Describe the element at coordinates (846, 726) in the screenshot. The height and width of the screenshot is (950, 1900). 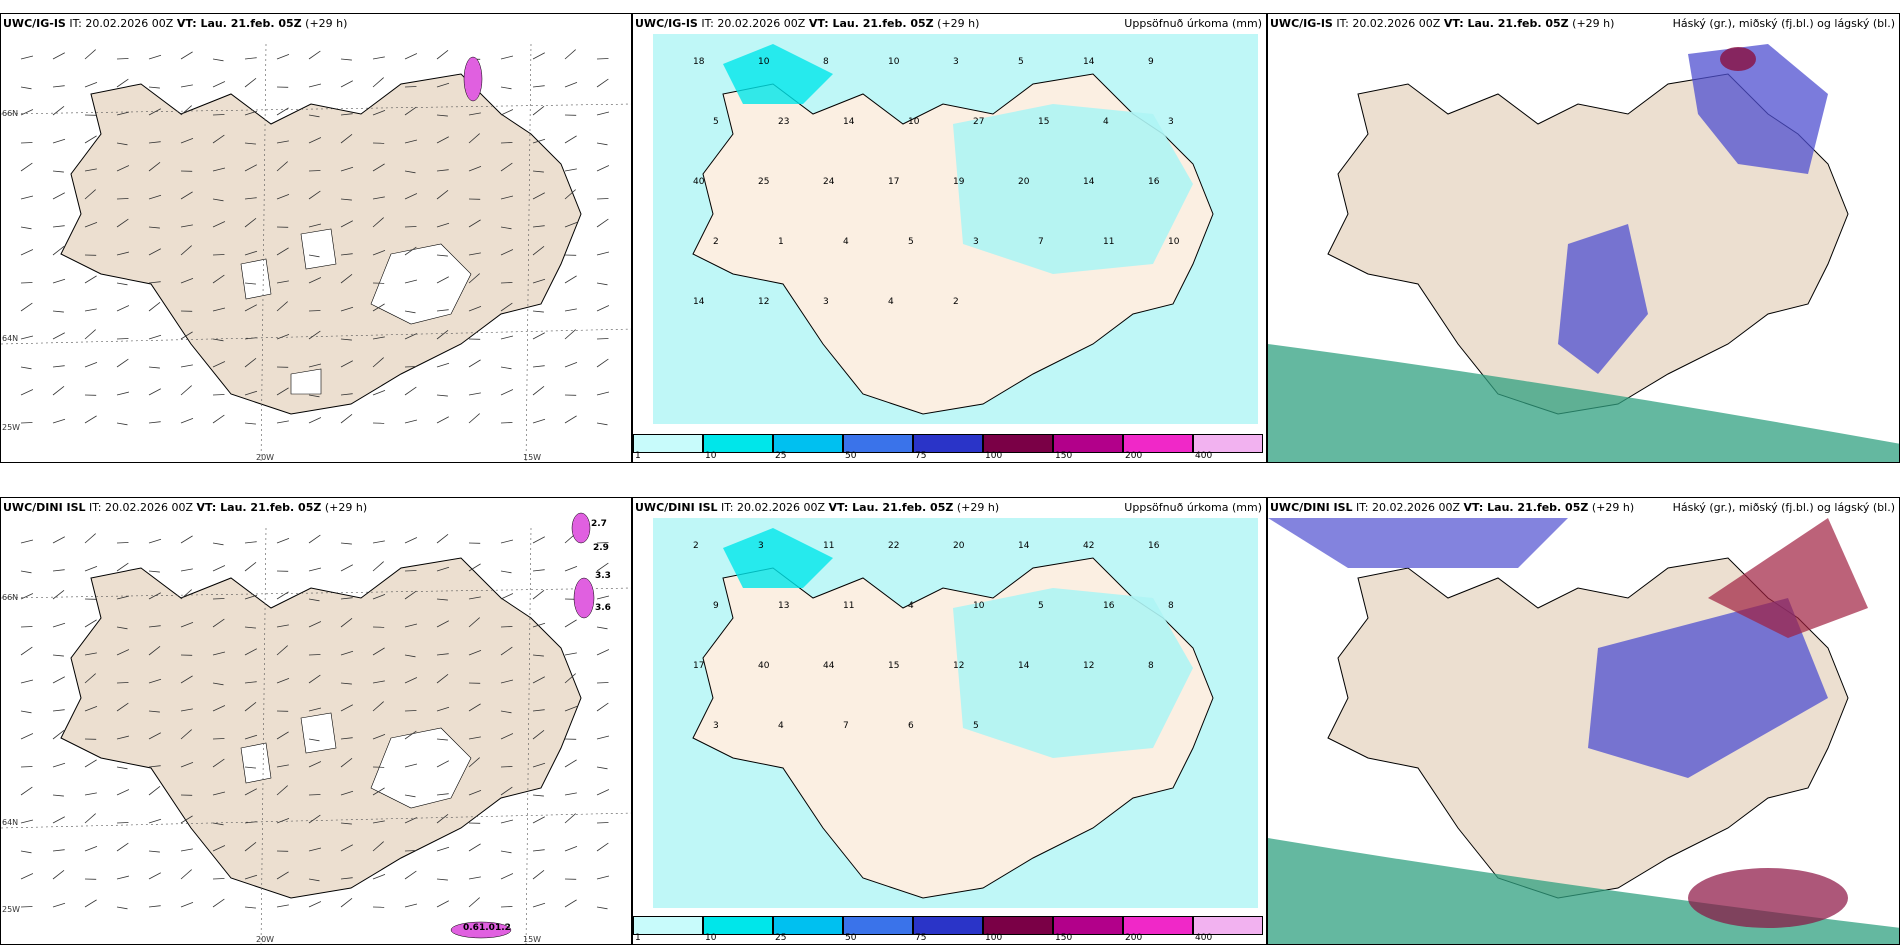
I see `precip-value: 7` at that location.